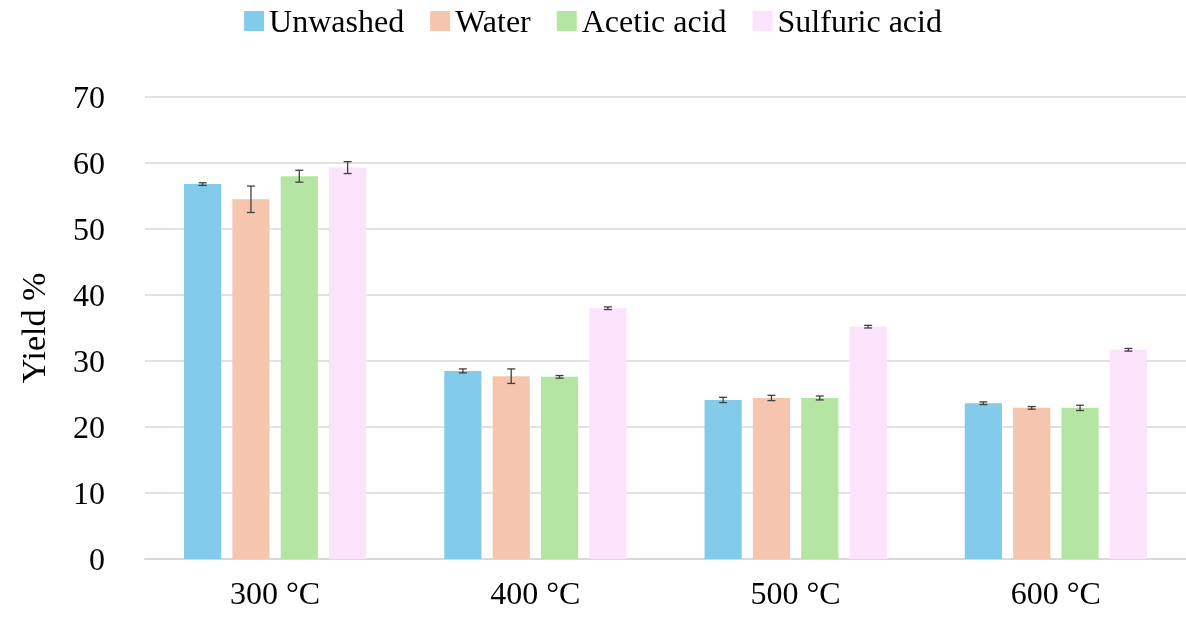  I want to click on y-tick-label: 20, so click(89, 427).